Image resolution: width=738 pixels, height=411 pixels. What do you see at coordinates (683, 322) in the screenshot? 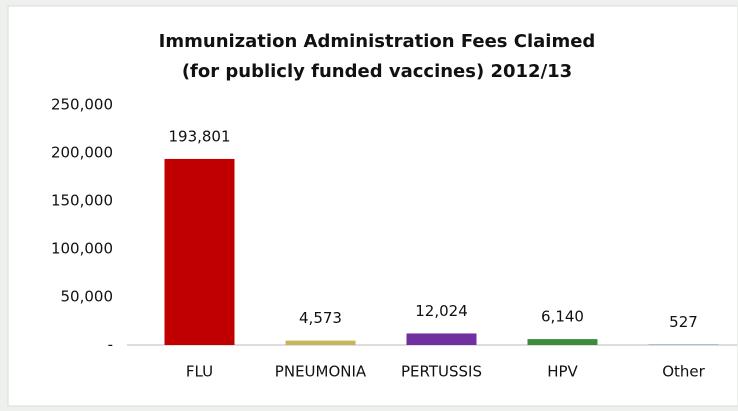
I see `data-label: 527` at bounding box center [683, 322].